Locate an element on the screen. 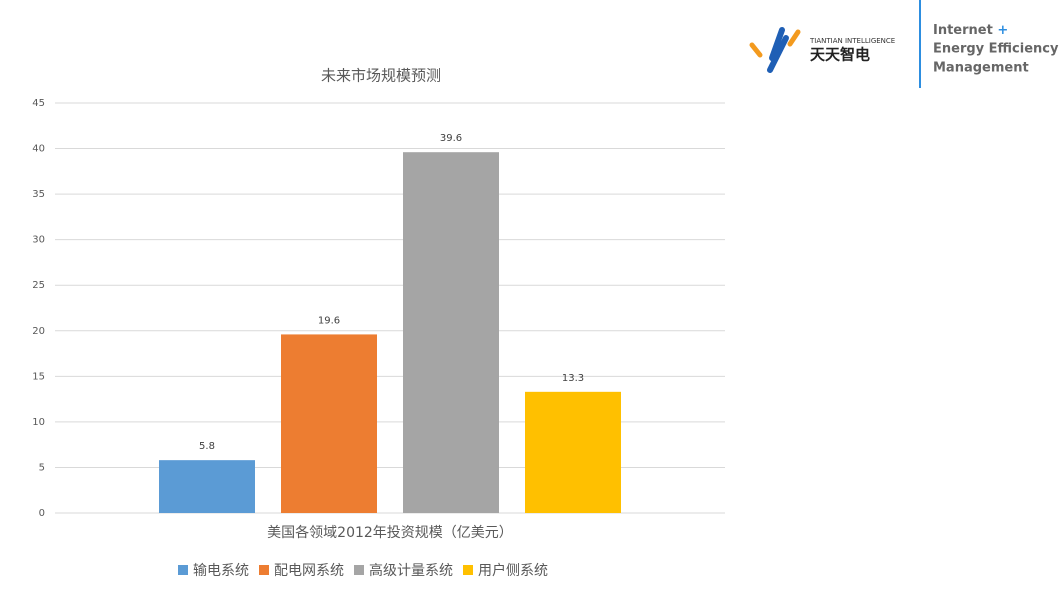 The image size is (1063, 595). tagline: Energy Efficiency is located at coordinates (996, 49).